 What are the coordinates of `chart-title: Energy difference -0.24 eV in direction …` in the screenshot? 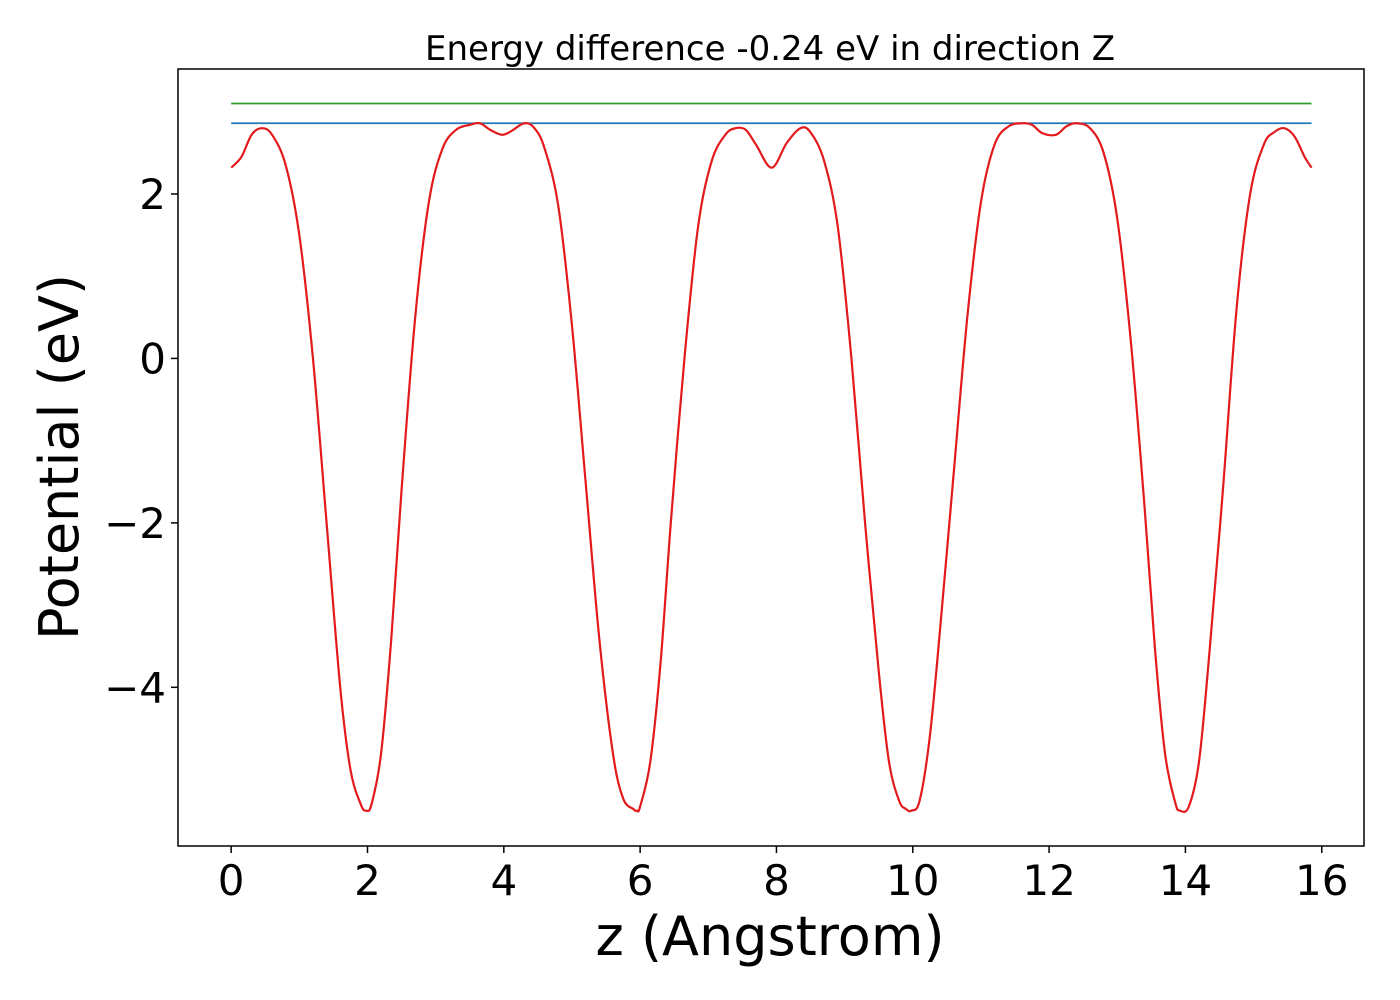 It's located at (770, 49).